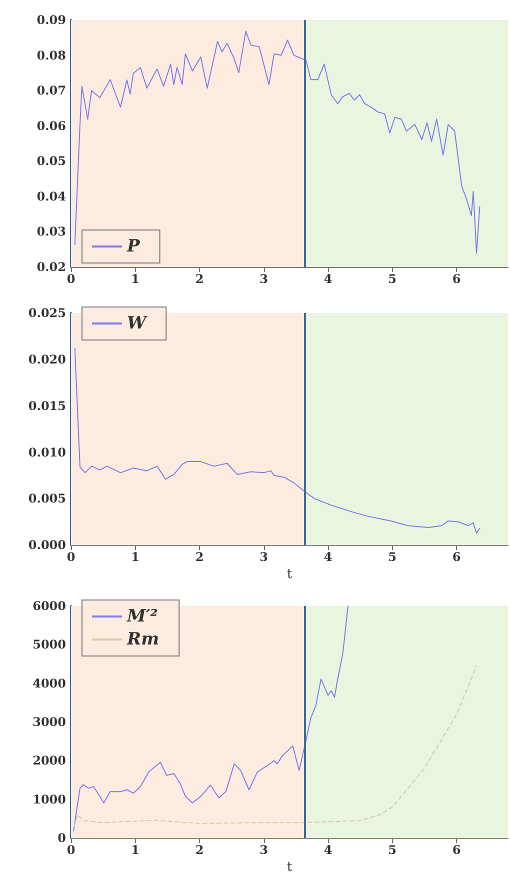  Describe the element at coordinates (49, 645) in the screenshot. I see `y-tick-label: 5000` at that location.